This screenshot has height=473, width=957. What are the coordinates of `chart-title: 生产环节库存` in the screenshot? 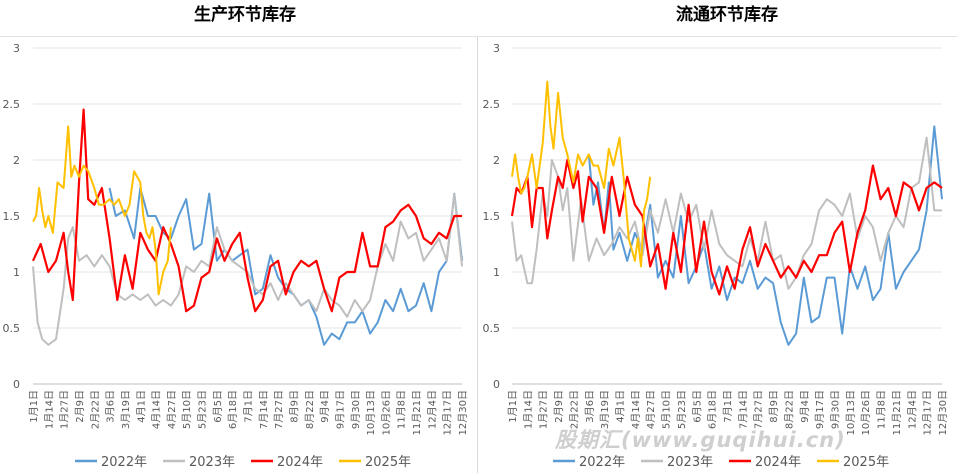 It's located at (245, 14).